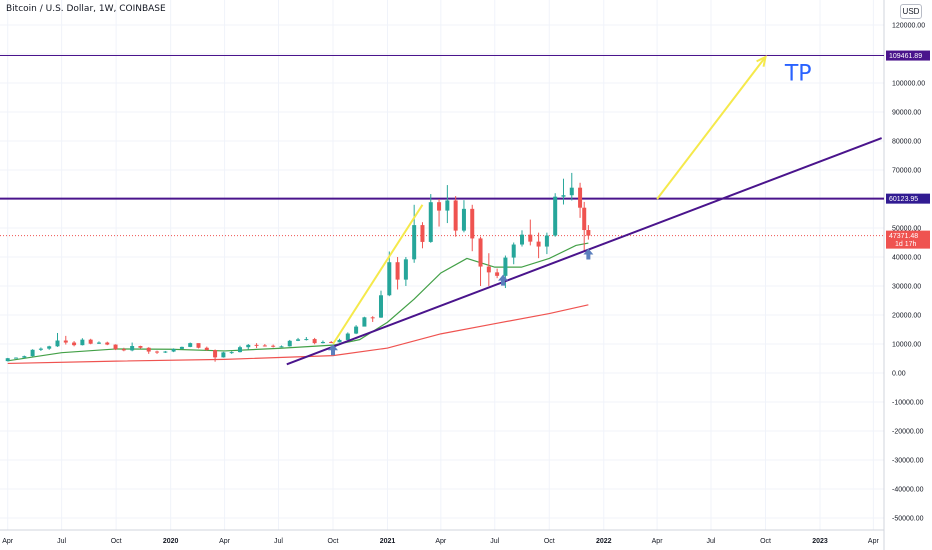 Image resolution: width=932 pixels, height=550 pixels. I want to click on y-tick-label: 80000.00, so click(906, 142).